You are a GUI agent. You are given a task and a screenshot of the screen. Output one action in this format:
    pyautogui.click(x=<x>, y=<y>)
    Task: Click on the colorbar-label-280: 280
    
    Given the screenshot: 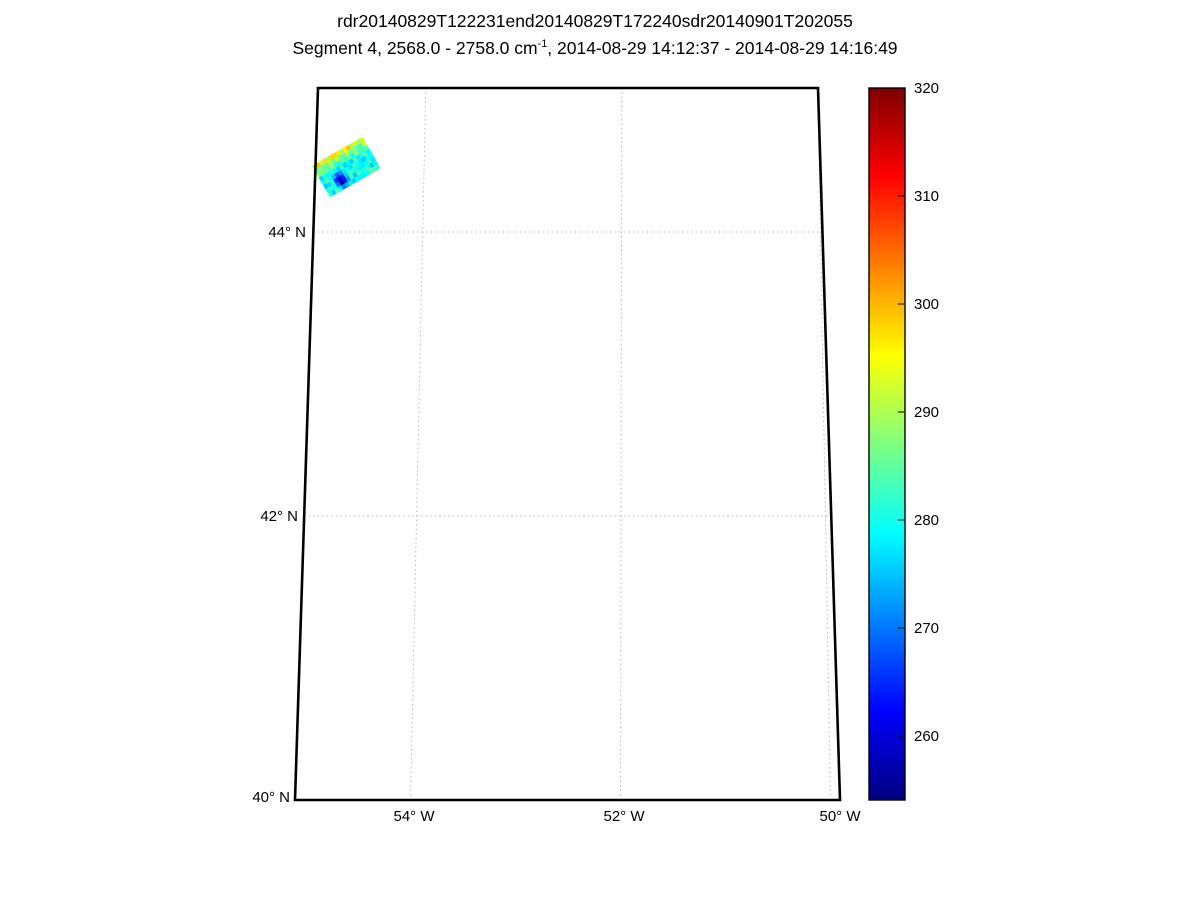 What is the action you would take?
    pyautogui.click(x=926, y=520)
    